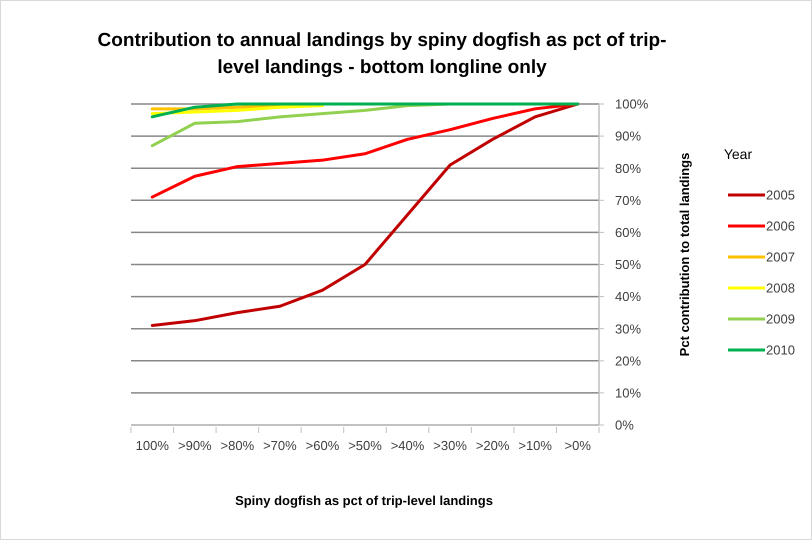 The image size is (812, 540). What do you see at coordinates (780, 195) in the screenshot?
I see `legend-label: 2005` at bounding box center [780, 195].